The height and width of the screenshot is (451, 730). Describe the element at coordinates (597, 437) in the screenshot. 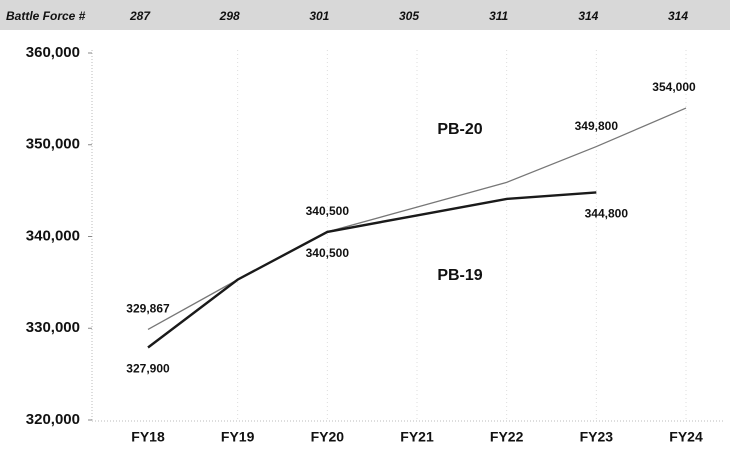

I see `x-tick-label: FY23` at that location.